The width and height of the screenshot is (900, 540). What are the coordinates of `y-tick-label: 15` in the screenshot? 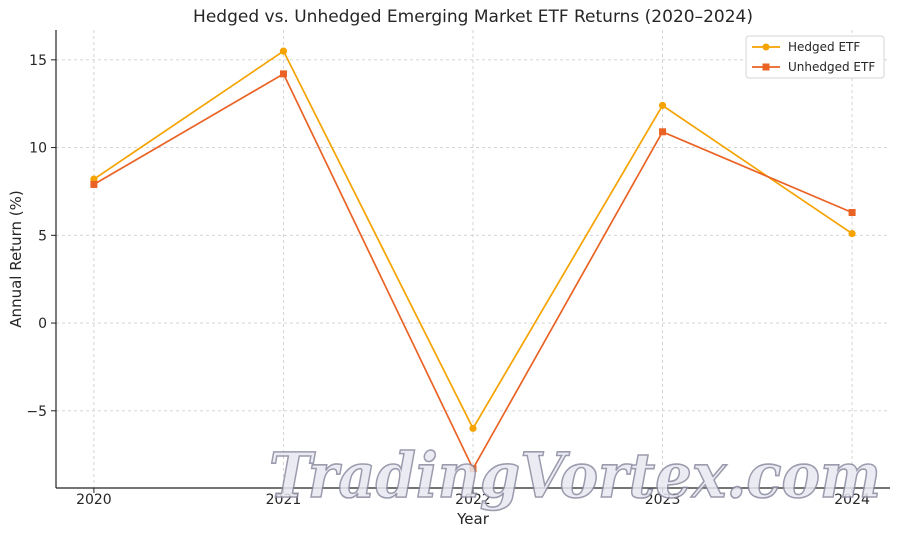 It's located at (38, 61).